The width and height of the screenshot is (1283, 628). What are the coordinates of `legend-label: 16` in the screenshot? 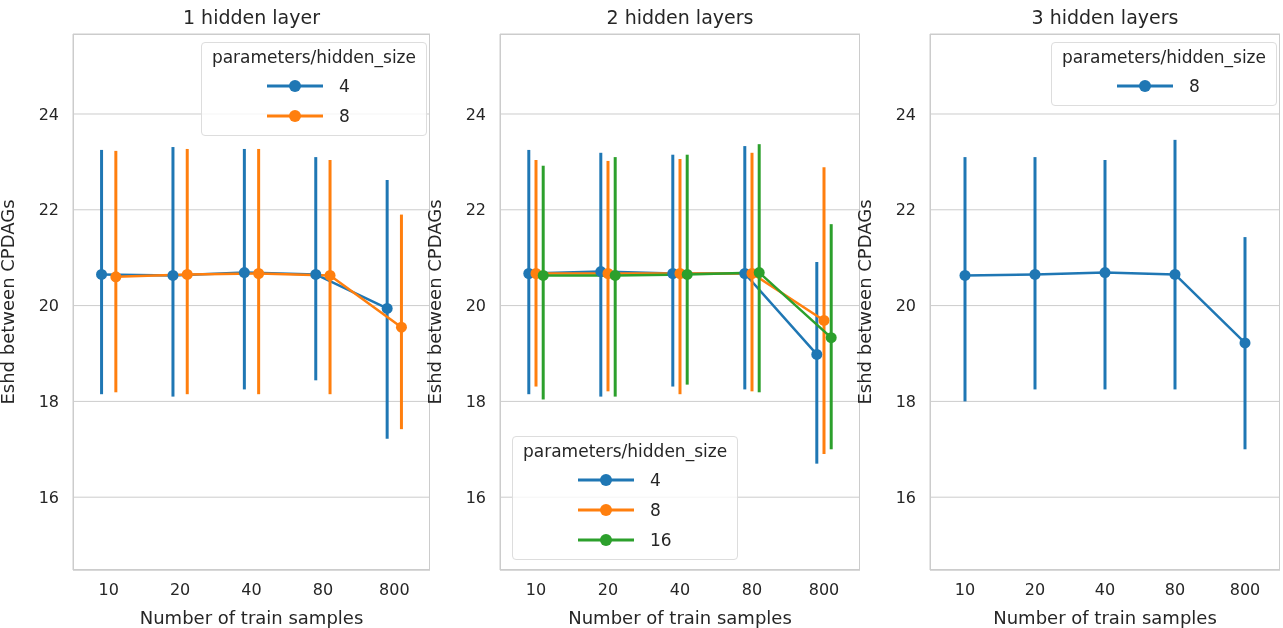 It's located at (661, 540).